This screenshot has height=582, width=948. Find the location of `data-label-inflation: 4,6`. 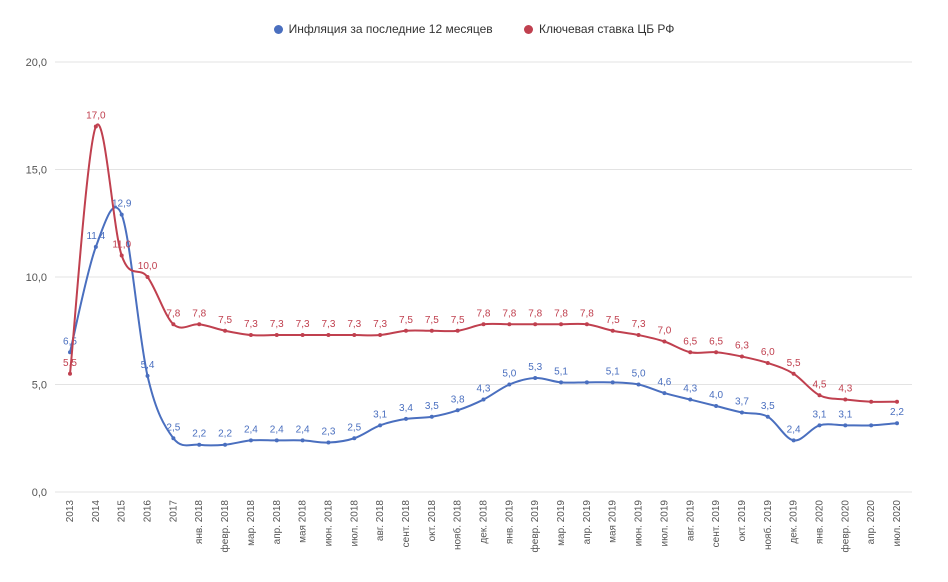

data-label-inflation: 4,6 is located at coordinates (664, 382).